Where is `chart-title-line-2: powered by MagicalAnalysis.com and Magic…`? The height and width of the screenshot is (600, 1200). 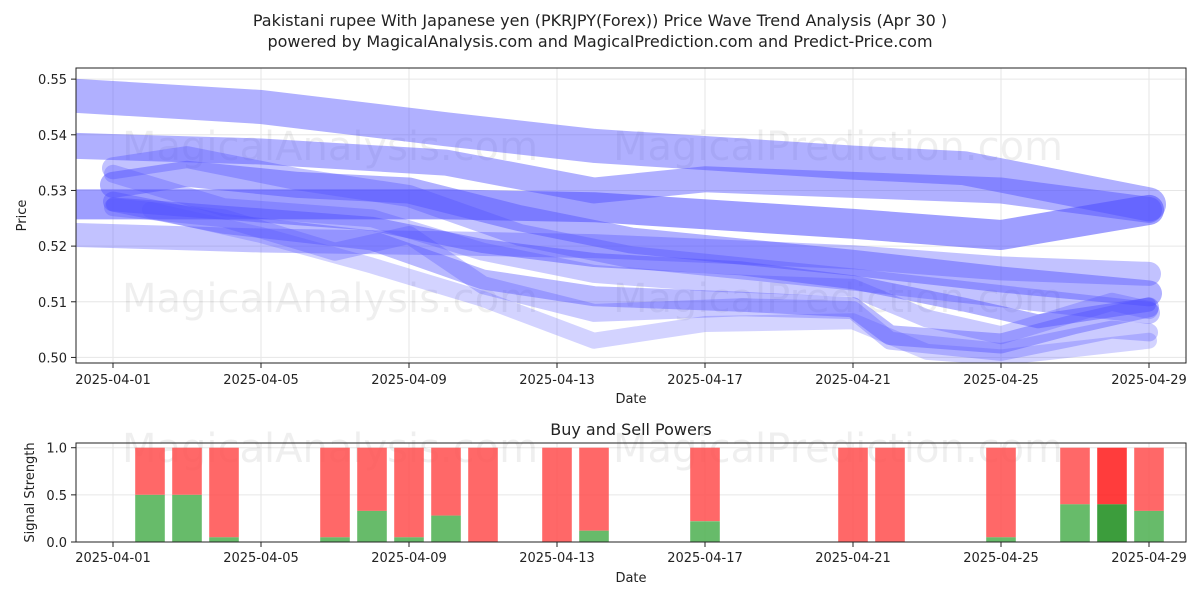 chart-title-line-2: powered by MagicalAnalysis.com and Magic… is located at coordinates (599, 41).